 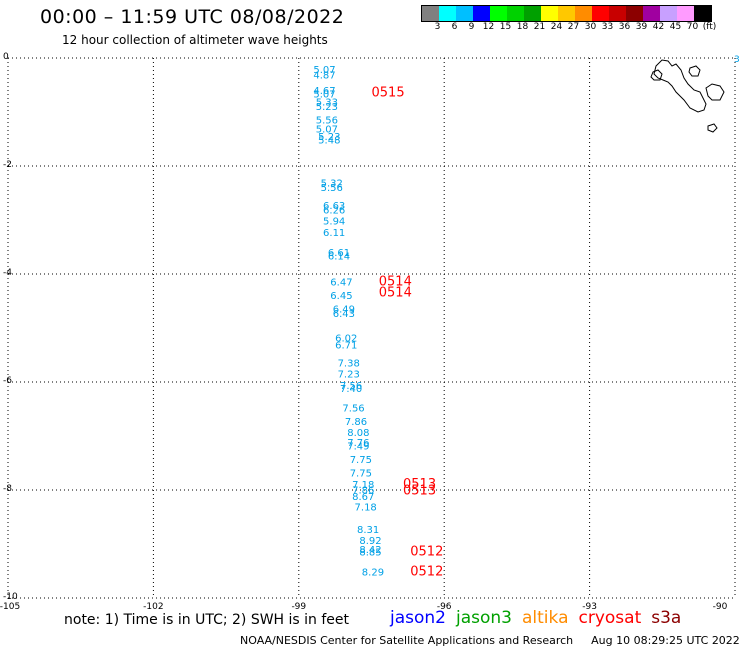 What do you see at coordinates (712, 128) in the screenshot?
I see `coast-floreana` at bounding box center [712, 128].